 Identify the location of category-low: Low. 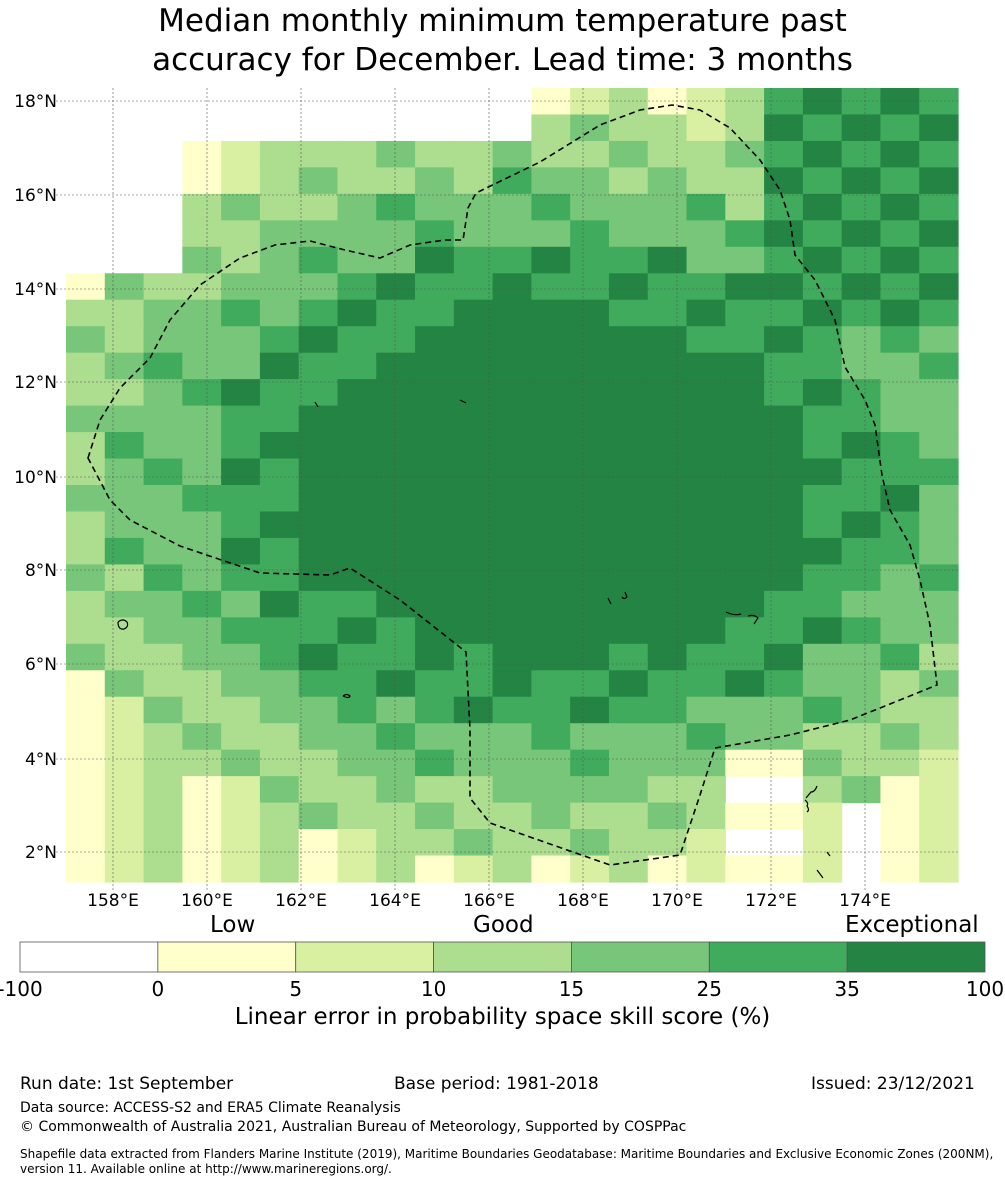
(233, 925).